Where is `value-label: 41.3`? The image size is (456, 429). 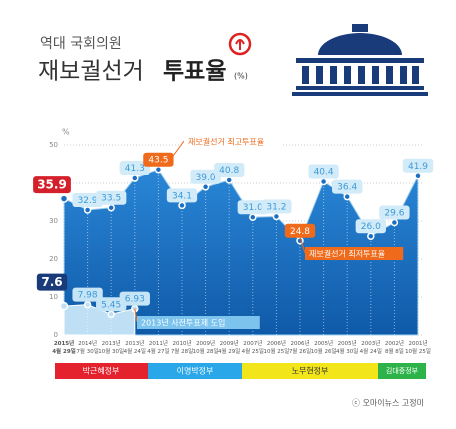
value-label: 41.3 is located at coordinates (135, 169).